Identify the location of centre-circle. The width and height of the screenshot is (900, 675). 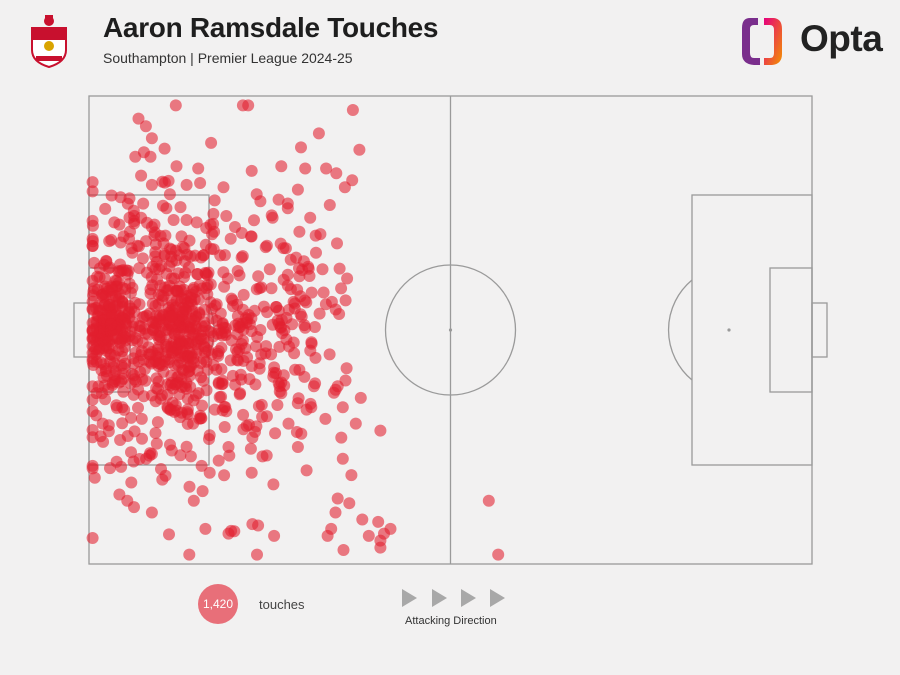
(450, 330).